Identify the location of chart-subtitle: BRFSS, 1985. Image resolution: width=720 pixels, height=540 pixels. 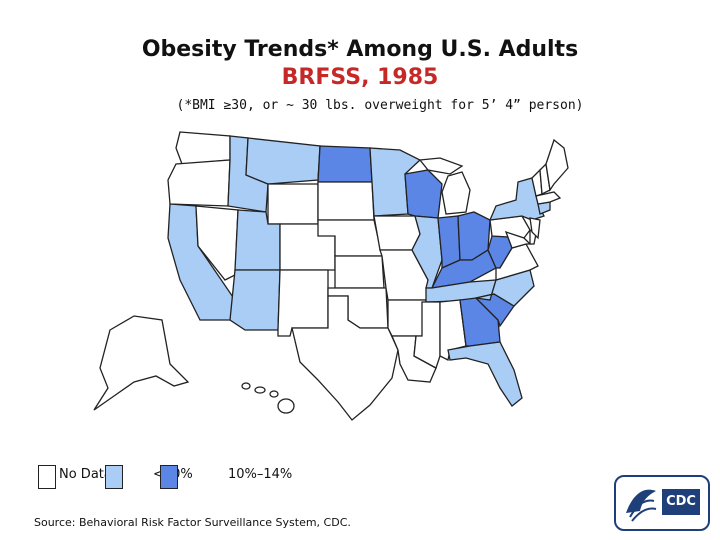
(360, 77).